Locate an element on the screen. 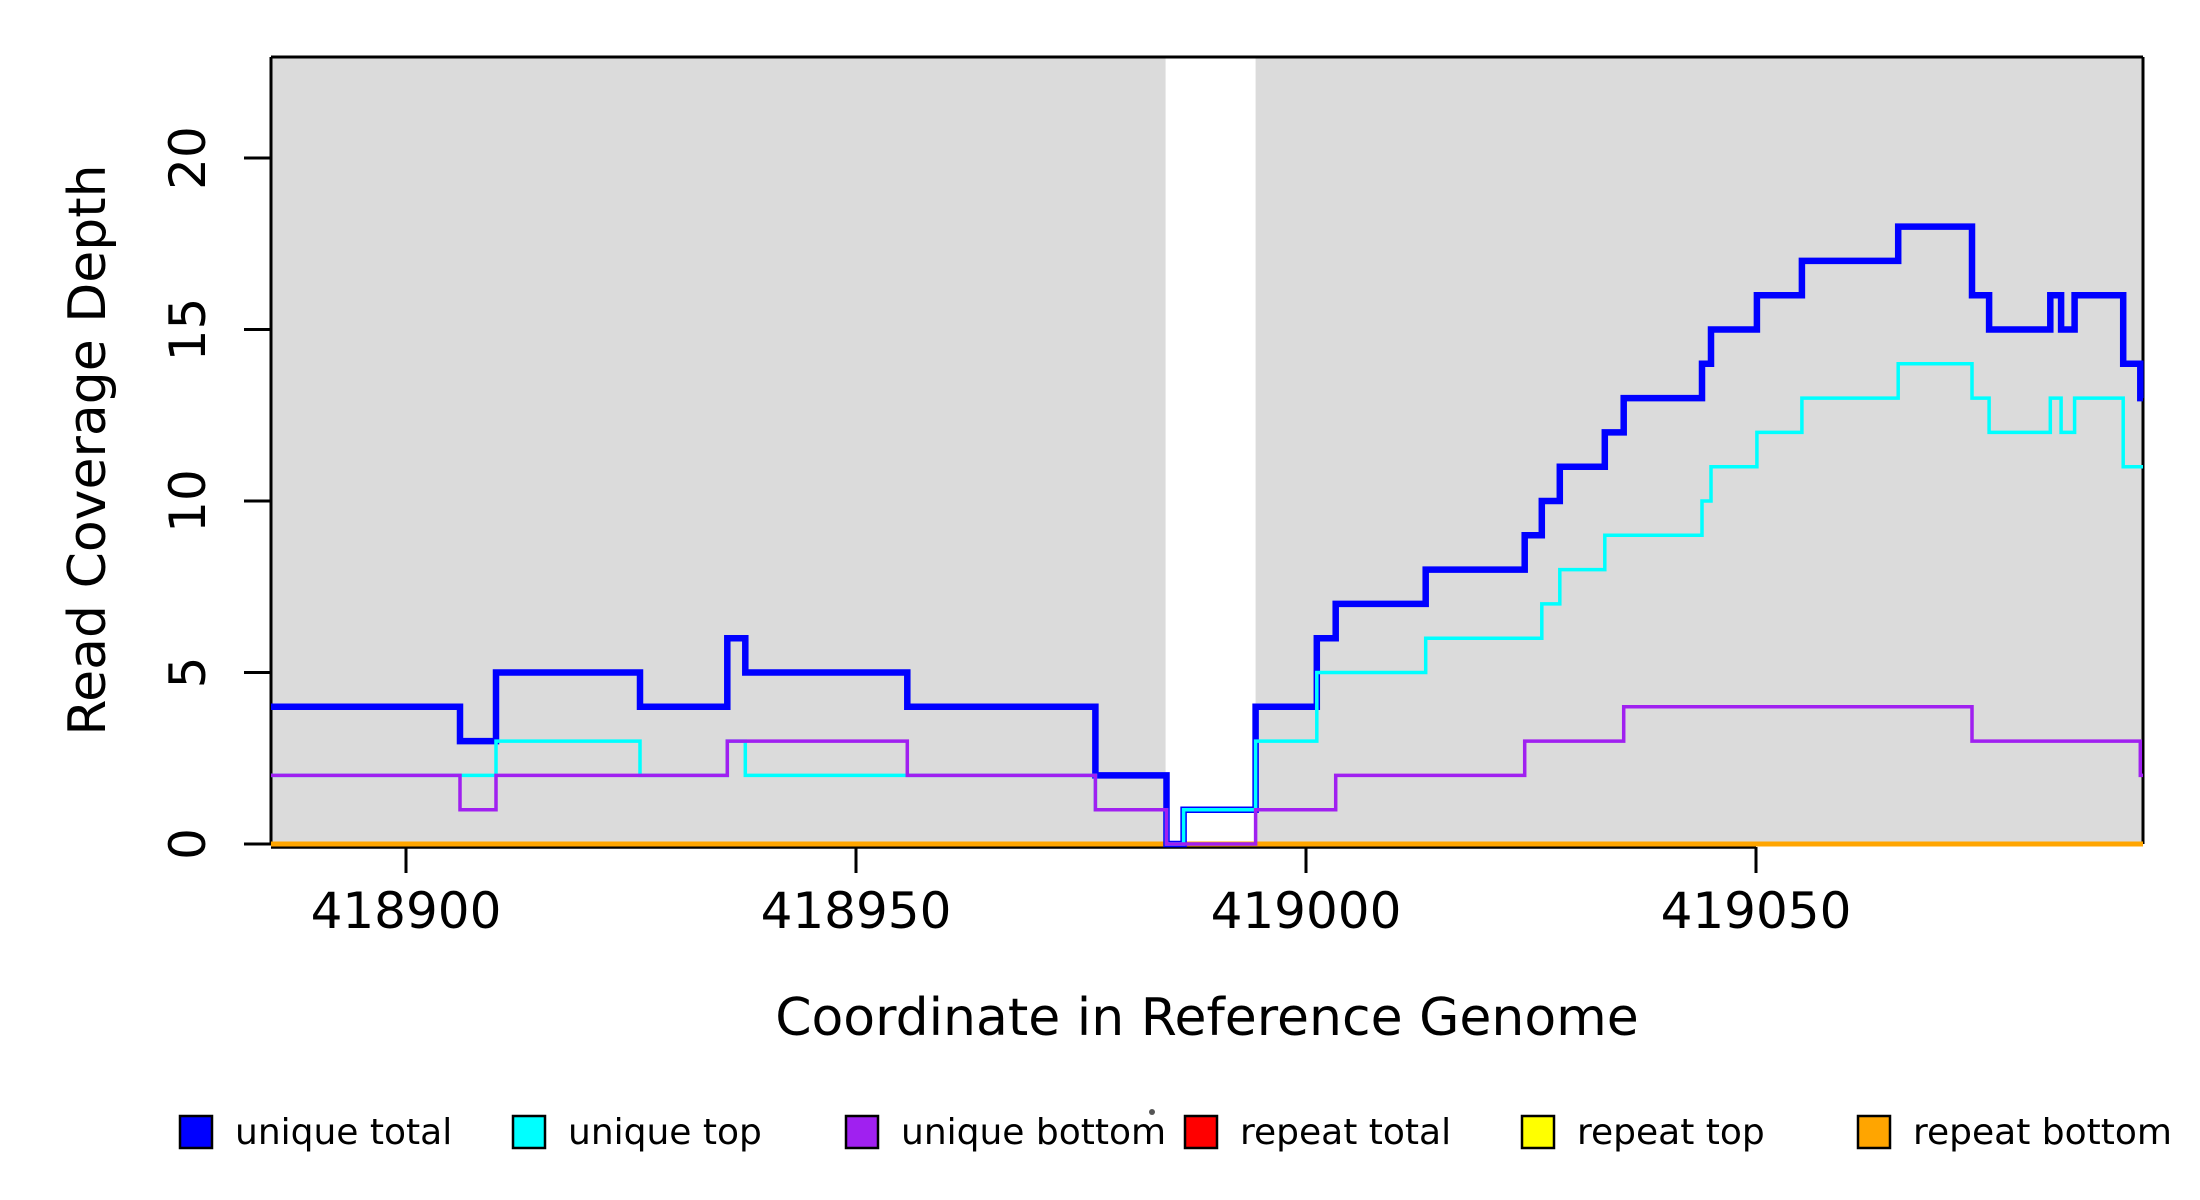  y-tick-label-20: 20 is located at coordinates (188, 158).